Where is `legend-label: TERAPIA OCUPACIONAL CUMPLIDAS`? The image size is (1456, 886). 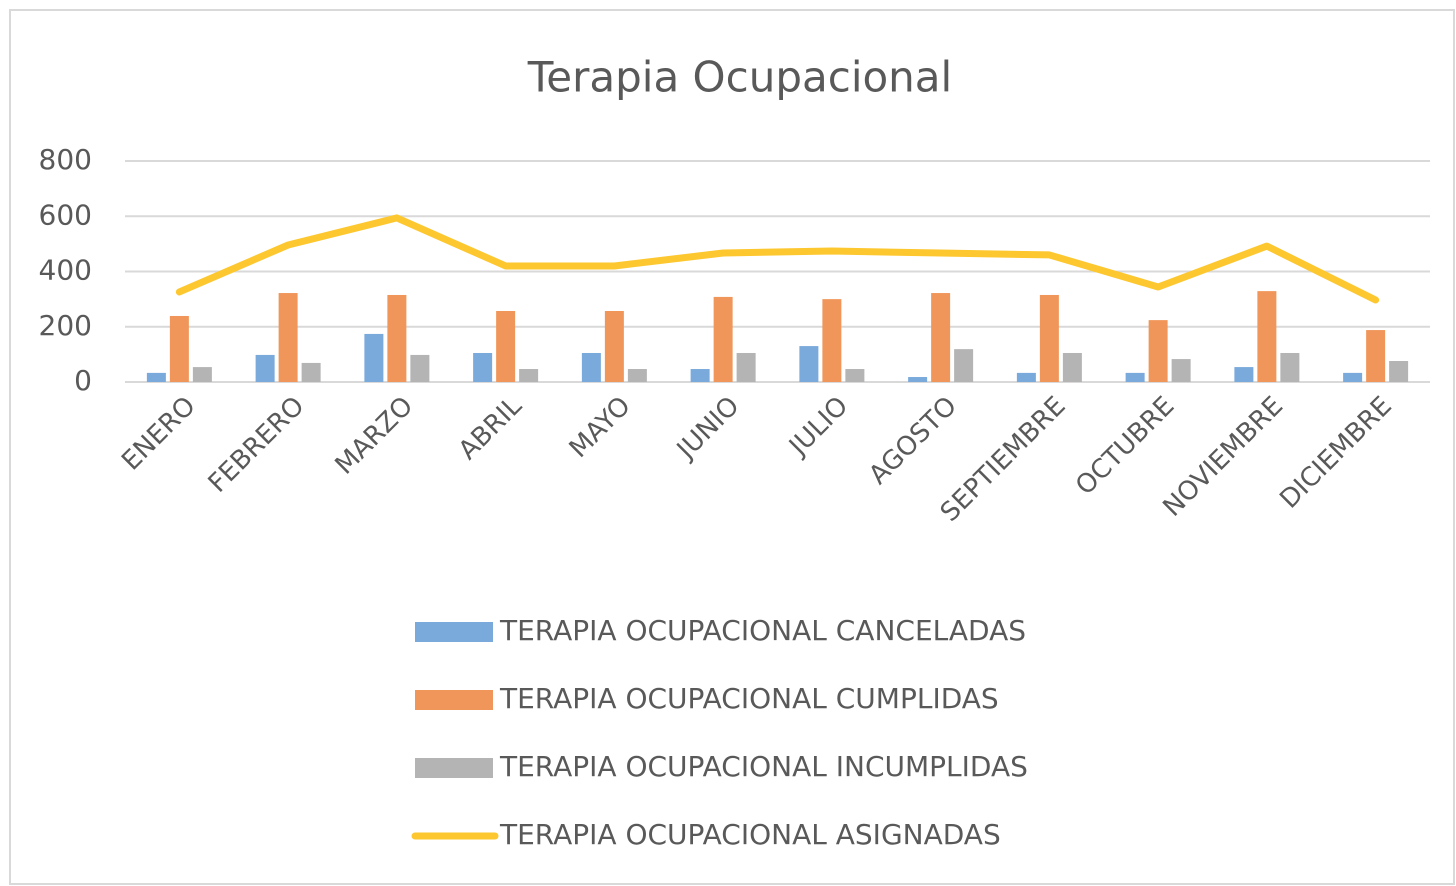
legend-label: TERAPIA OCUPACIONAL CUMPLIDAS is located at coordinates (749, 698).